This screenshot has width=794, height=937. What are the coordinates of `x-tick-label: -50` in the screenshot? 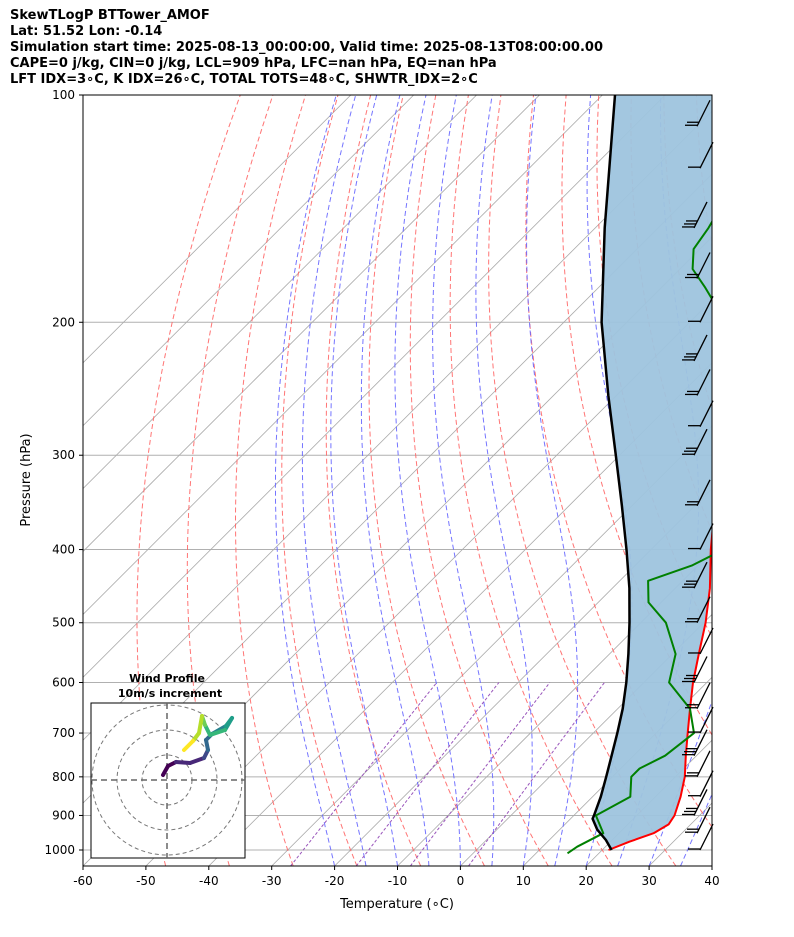 It's located at (146, 881).